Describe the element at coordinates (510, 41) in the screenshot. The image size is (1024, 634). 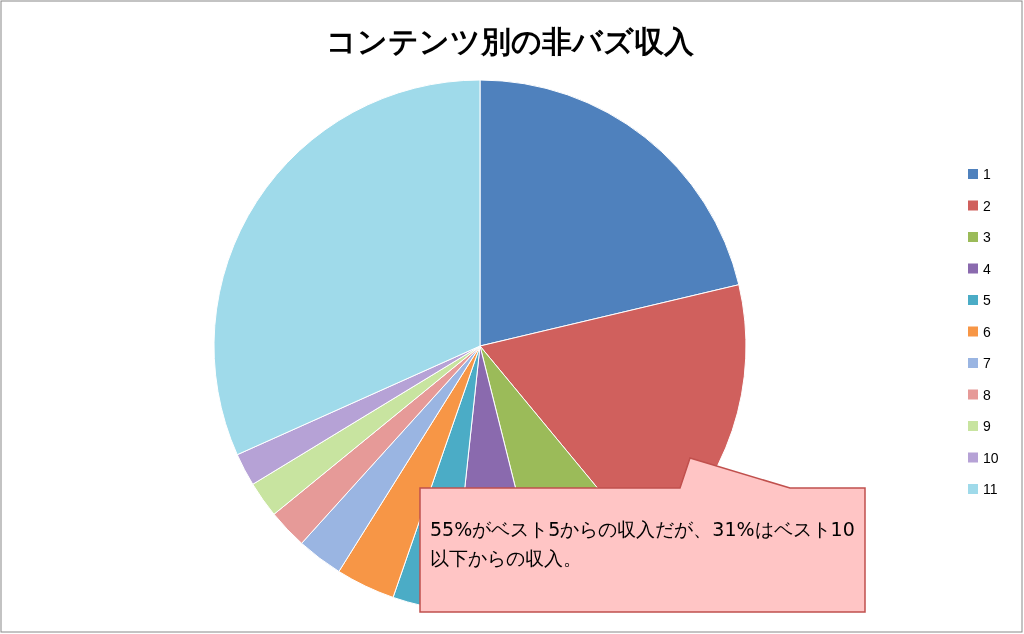
I see `chart-title: コンテンツ別の非バズ収入` at that location.